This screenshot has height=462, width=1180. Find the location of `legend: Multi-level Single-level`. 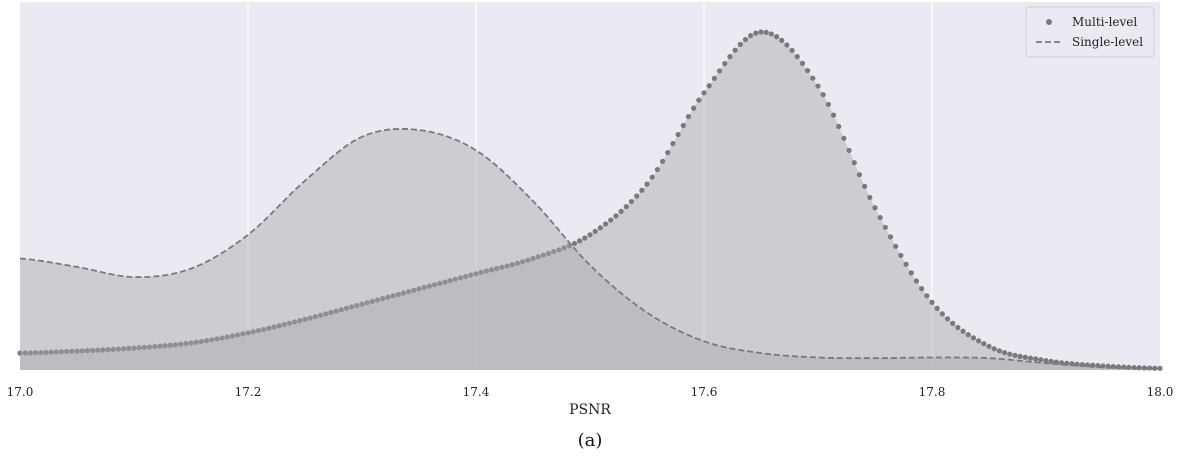

legend: Multi-level Single-level is located at coordinates (1090, 32).